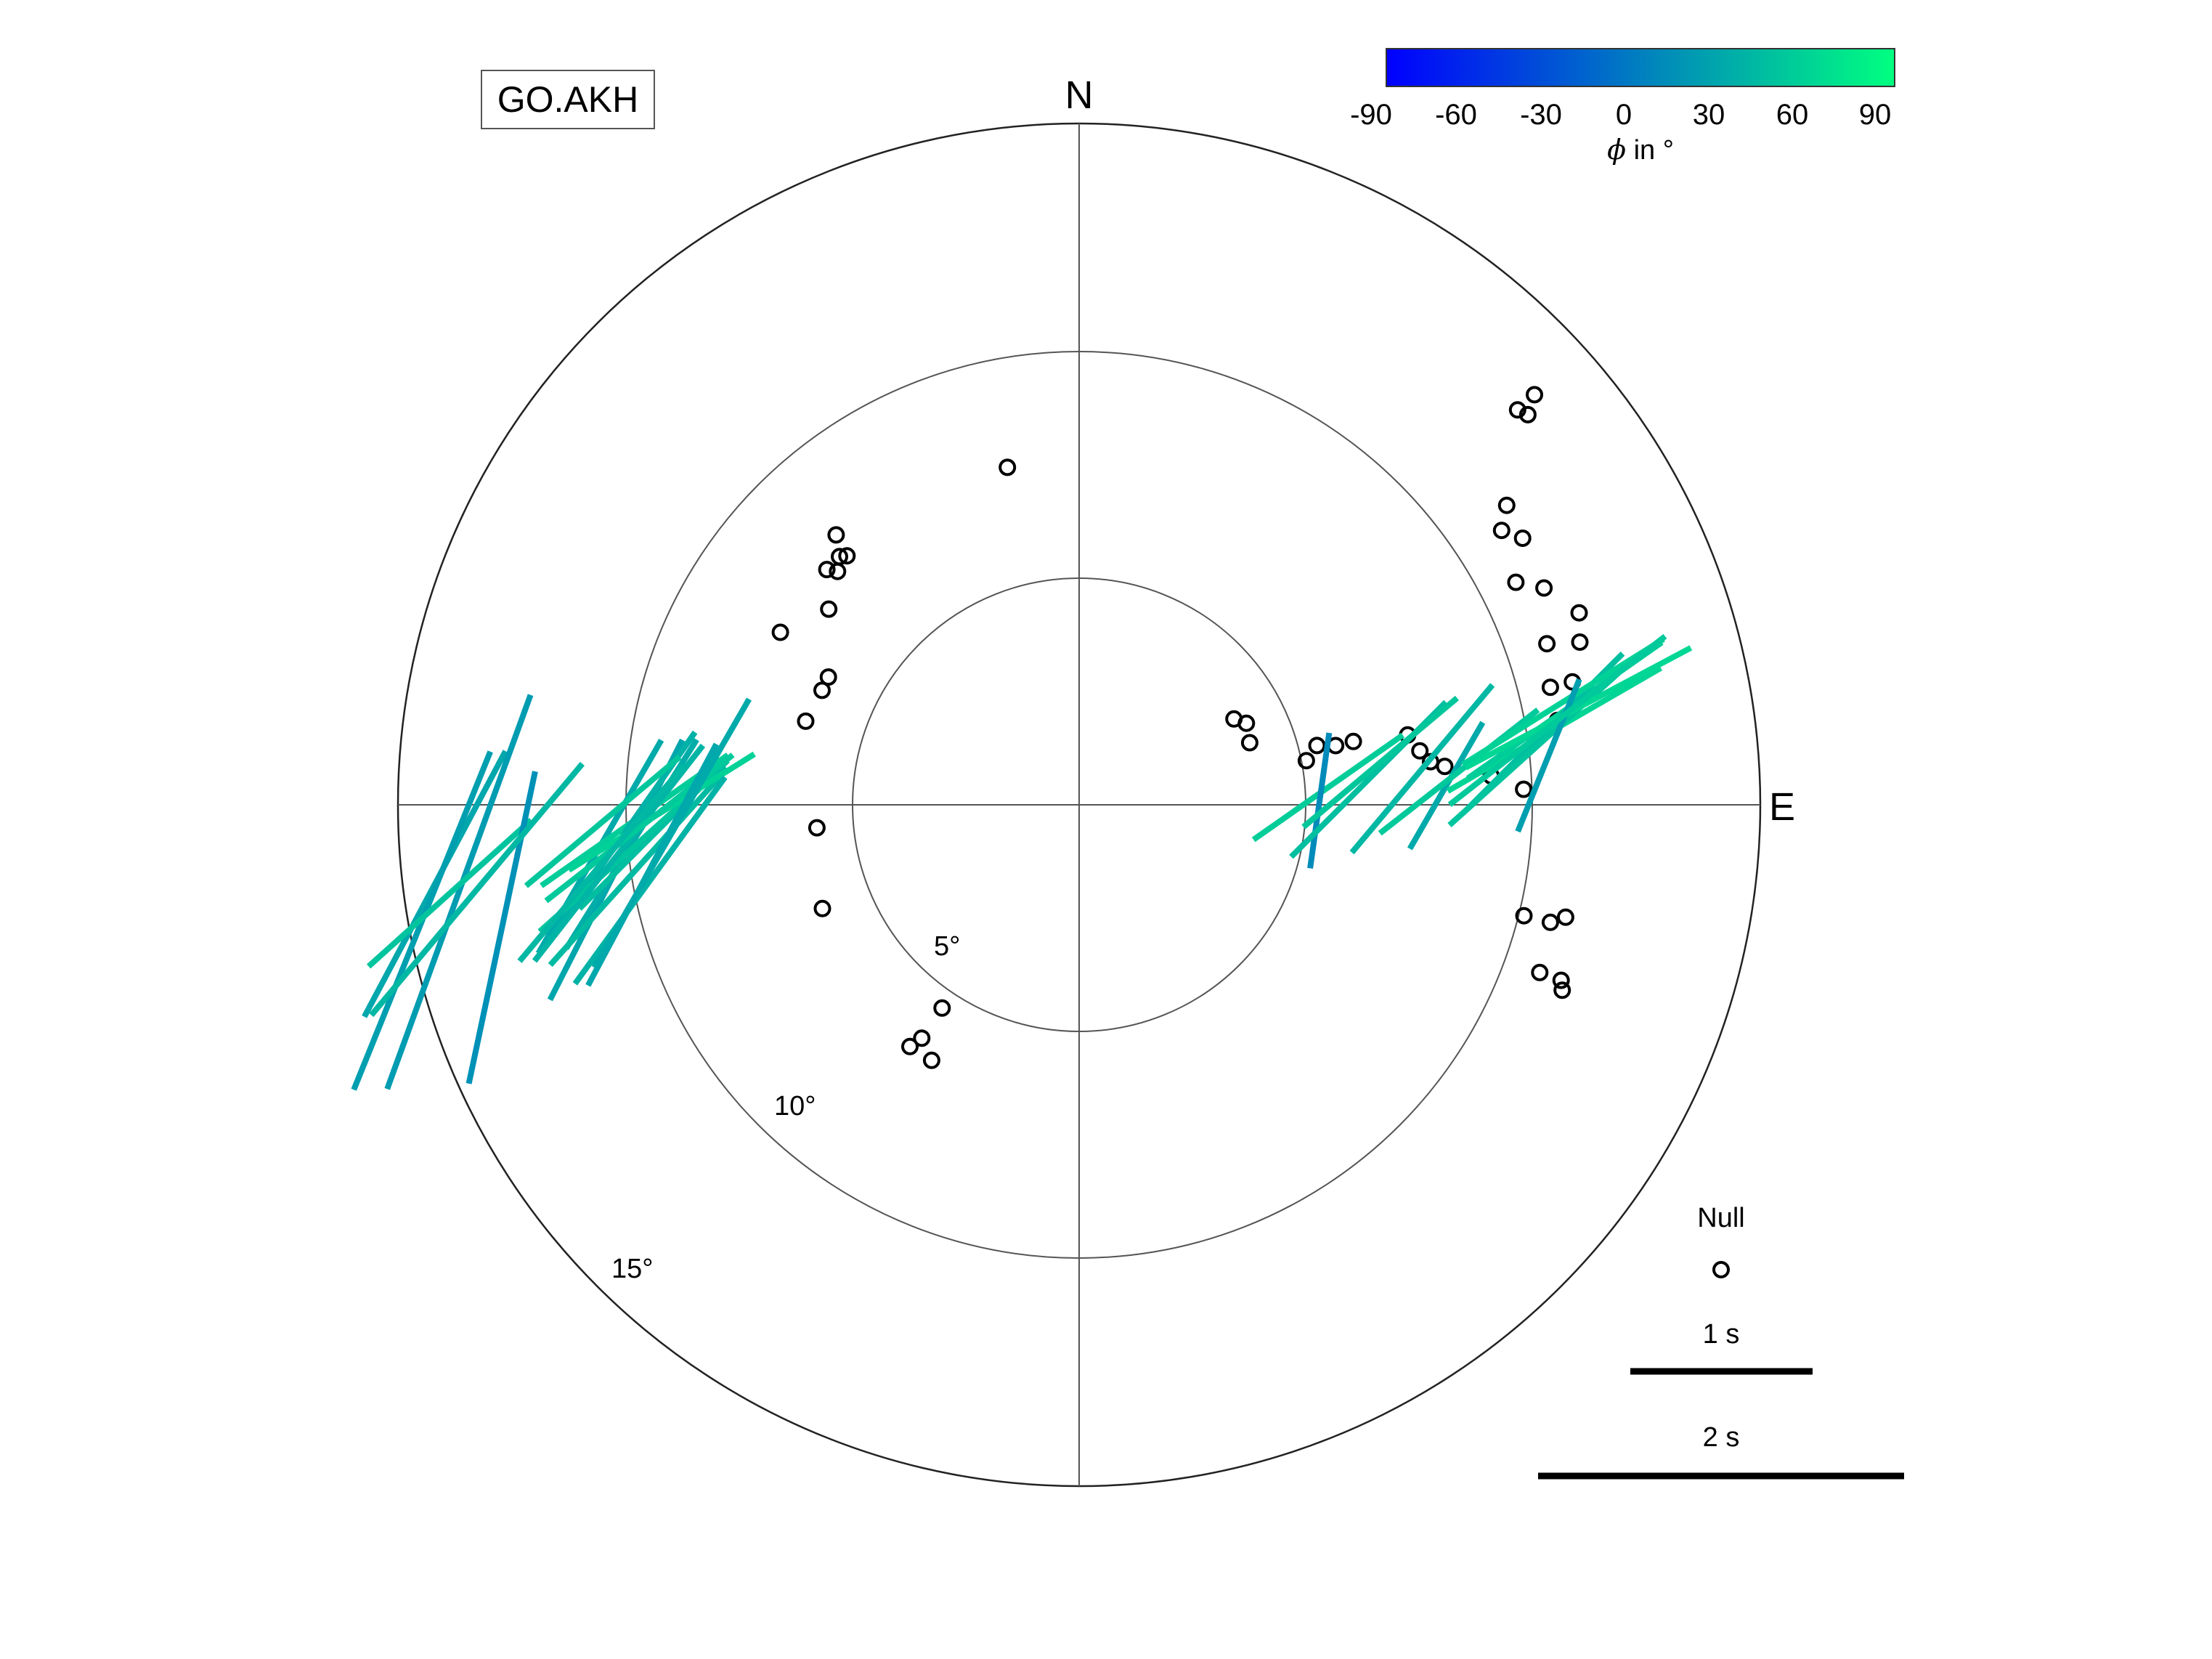 This screenshot has height=1659, width=2212. What do you see at coordinates (1371, 115) in the screenshot?
I see `colorbar-tick: -90` at bounding box center [1371, 115].